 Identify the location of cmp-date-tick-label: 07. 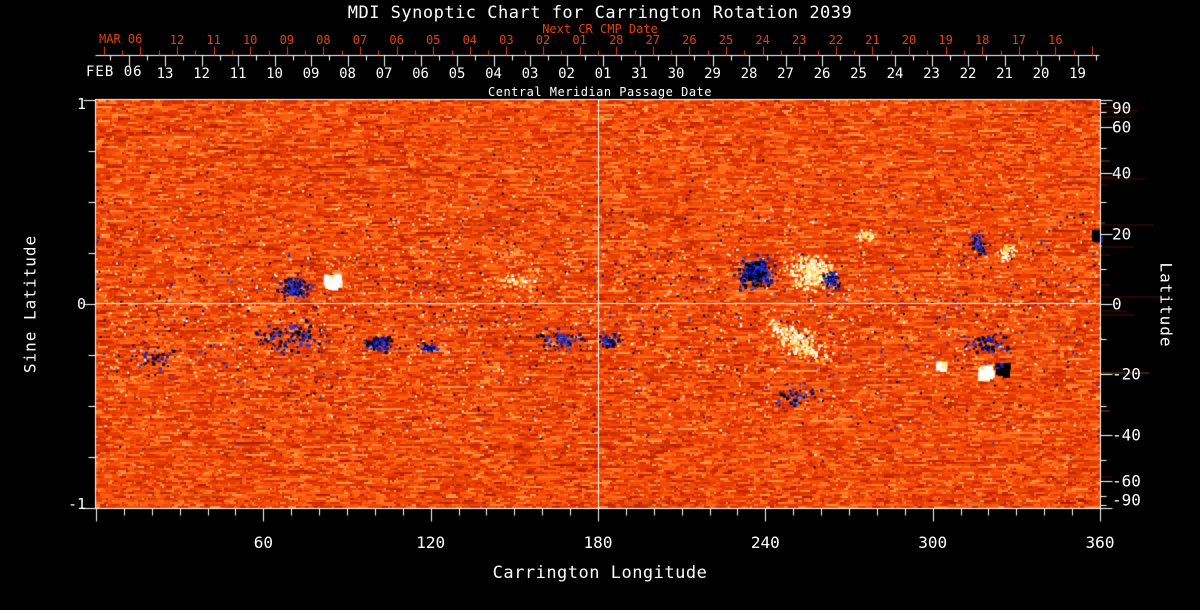
(384, 74).